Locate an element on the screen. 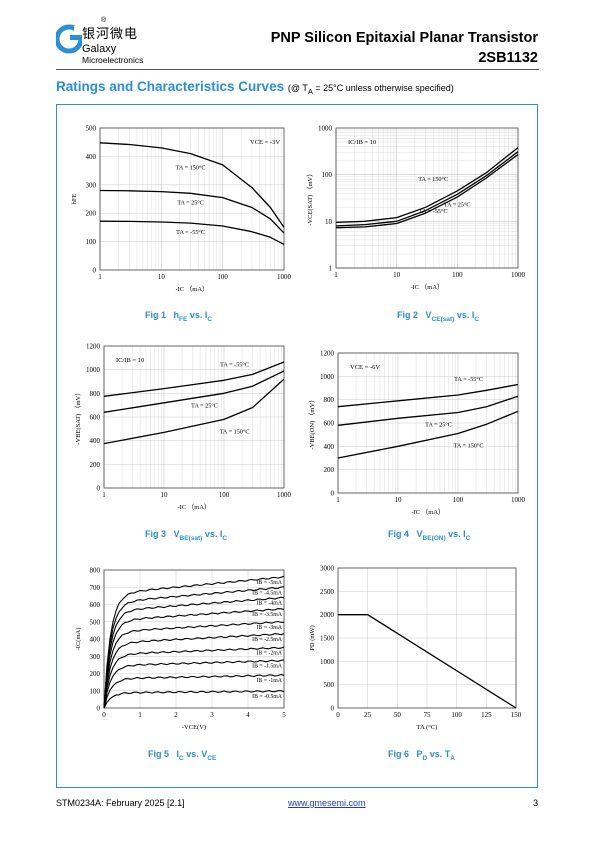  y-tick-label: 1200 is located at coordinates (93, 347).